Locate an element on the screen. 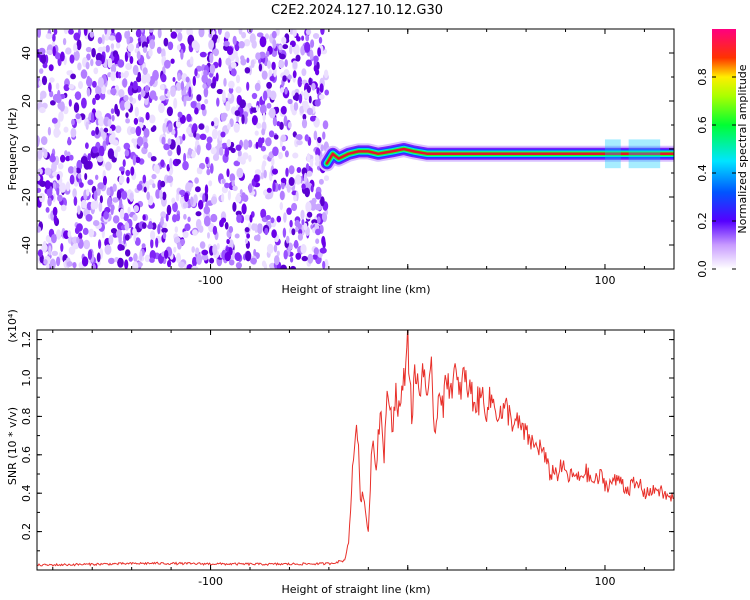  y-tick-label: 1.0 is located at coordinates (26, 378).